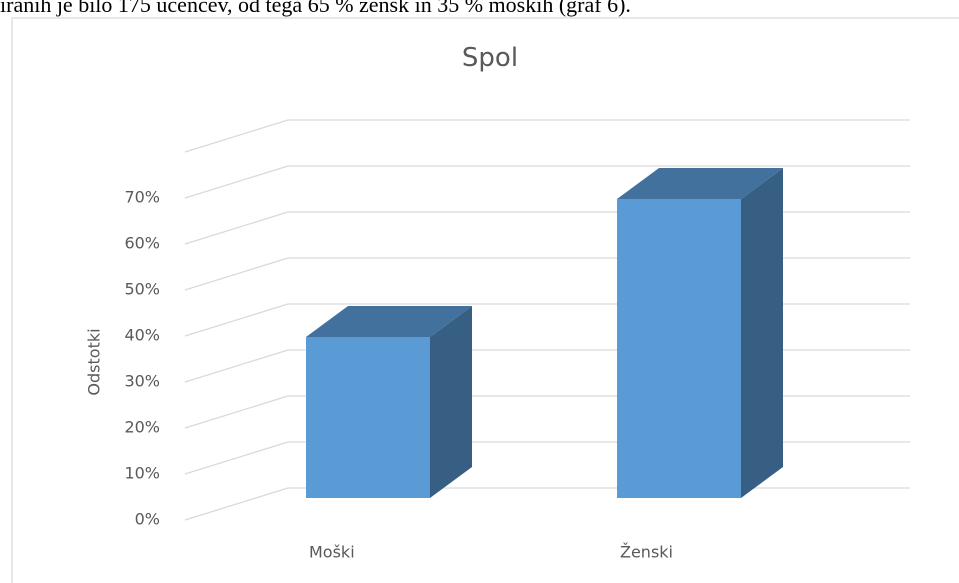  What do you see at coordinates (142, 427) in the screenshot?
I see `y-tick-label: 20%` at bounding box center [142, 427].